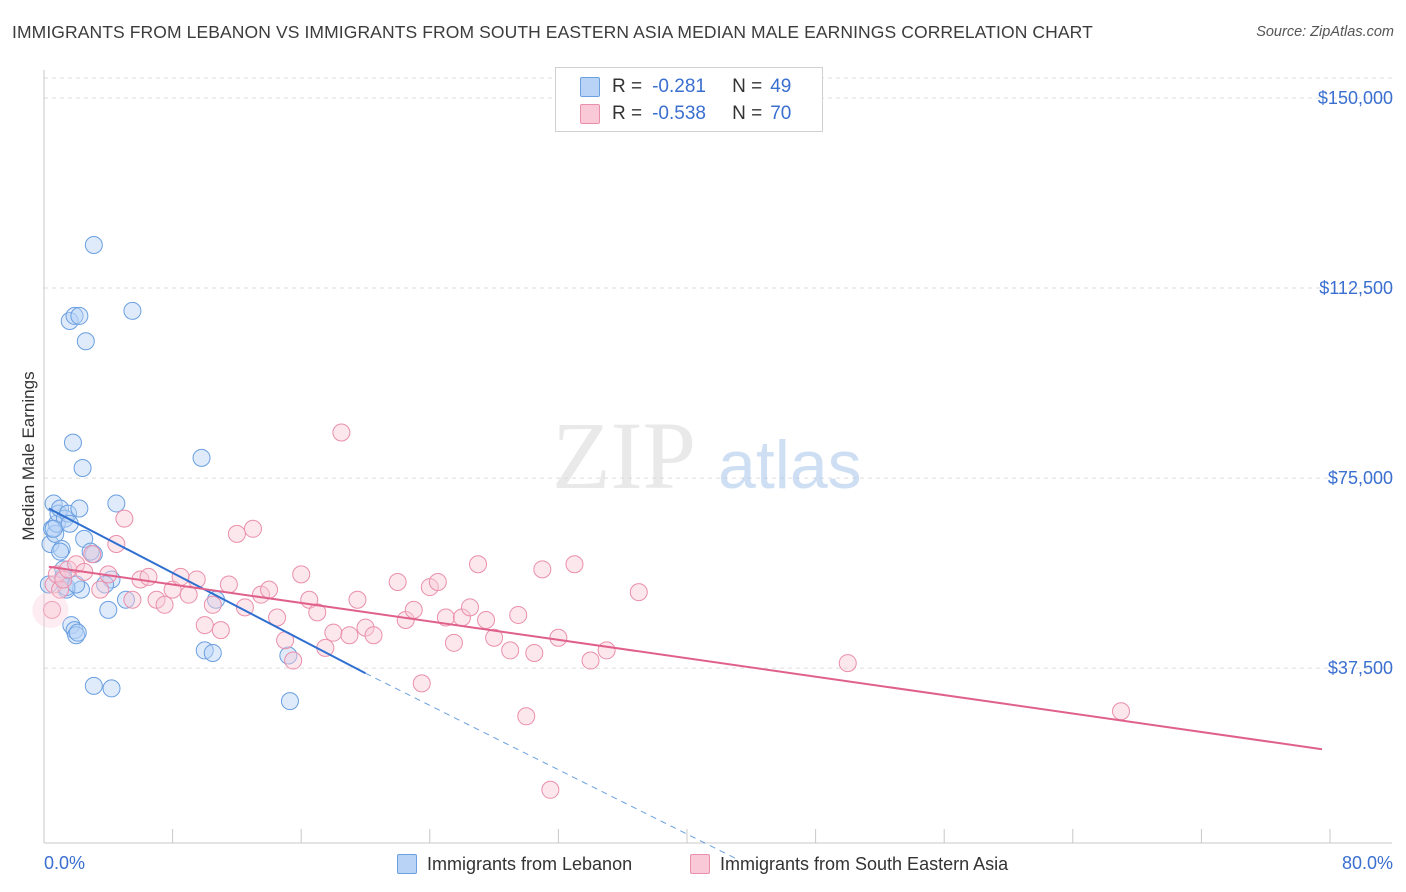  What do you see at coordinates (1360, 668) in the screenshot?
I see `y-tick-label: $37,500` at bounding box center [1360, 668].